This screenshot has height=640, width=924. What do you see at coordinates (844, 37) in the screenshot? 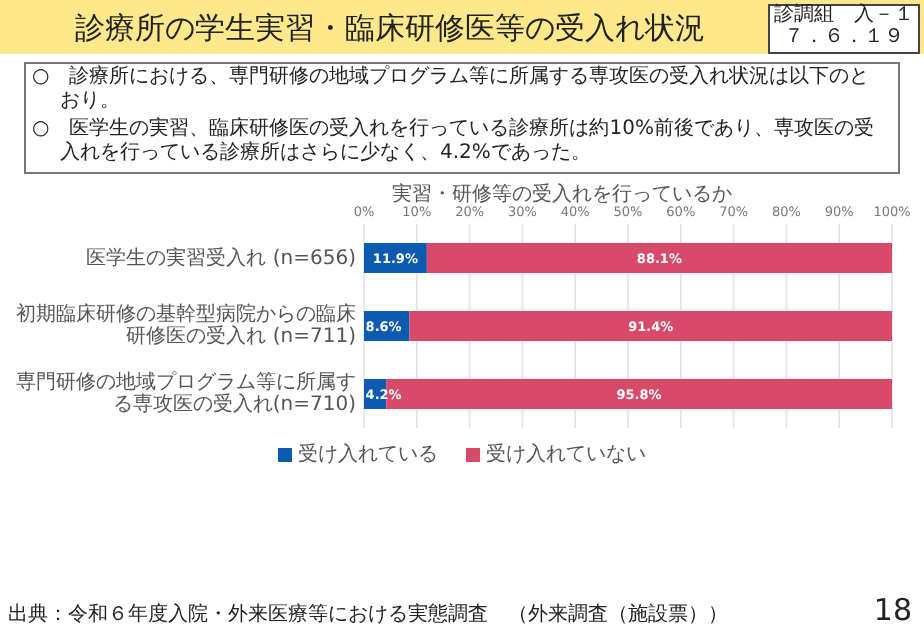
I see `text: ７．６．１９` at bounding box center [844, 37].